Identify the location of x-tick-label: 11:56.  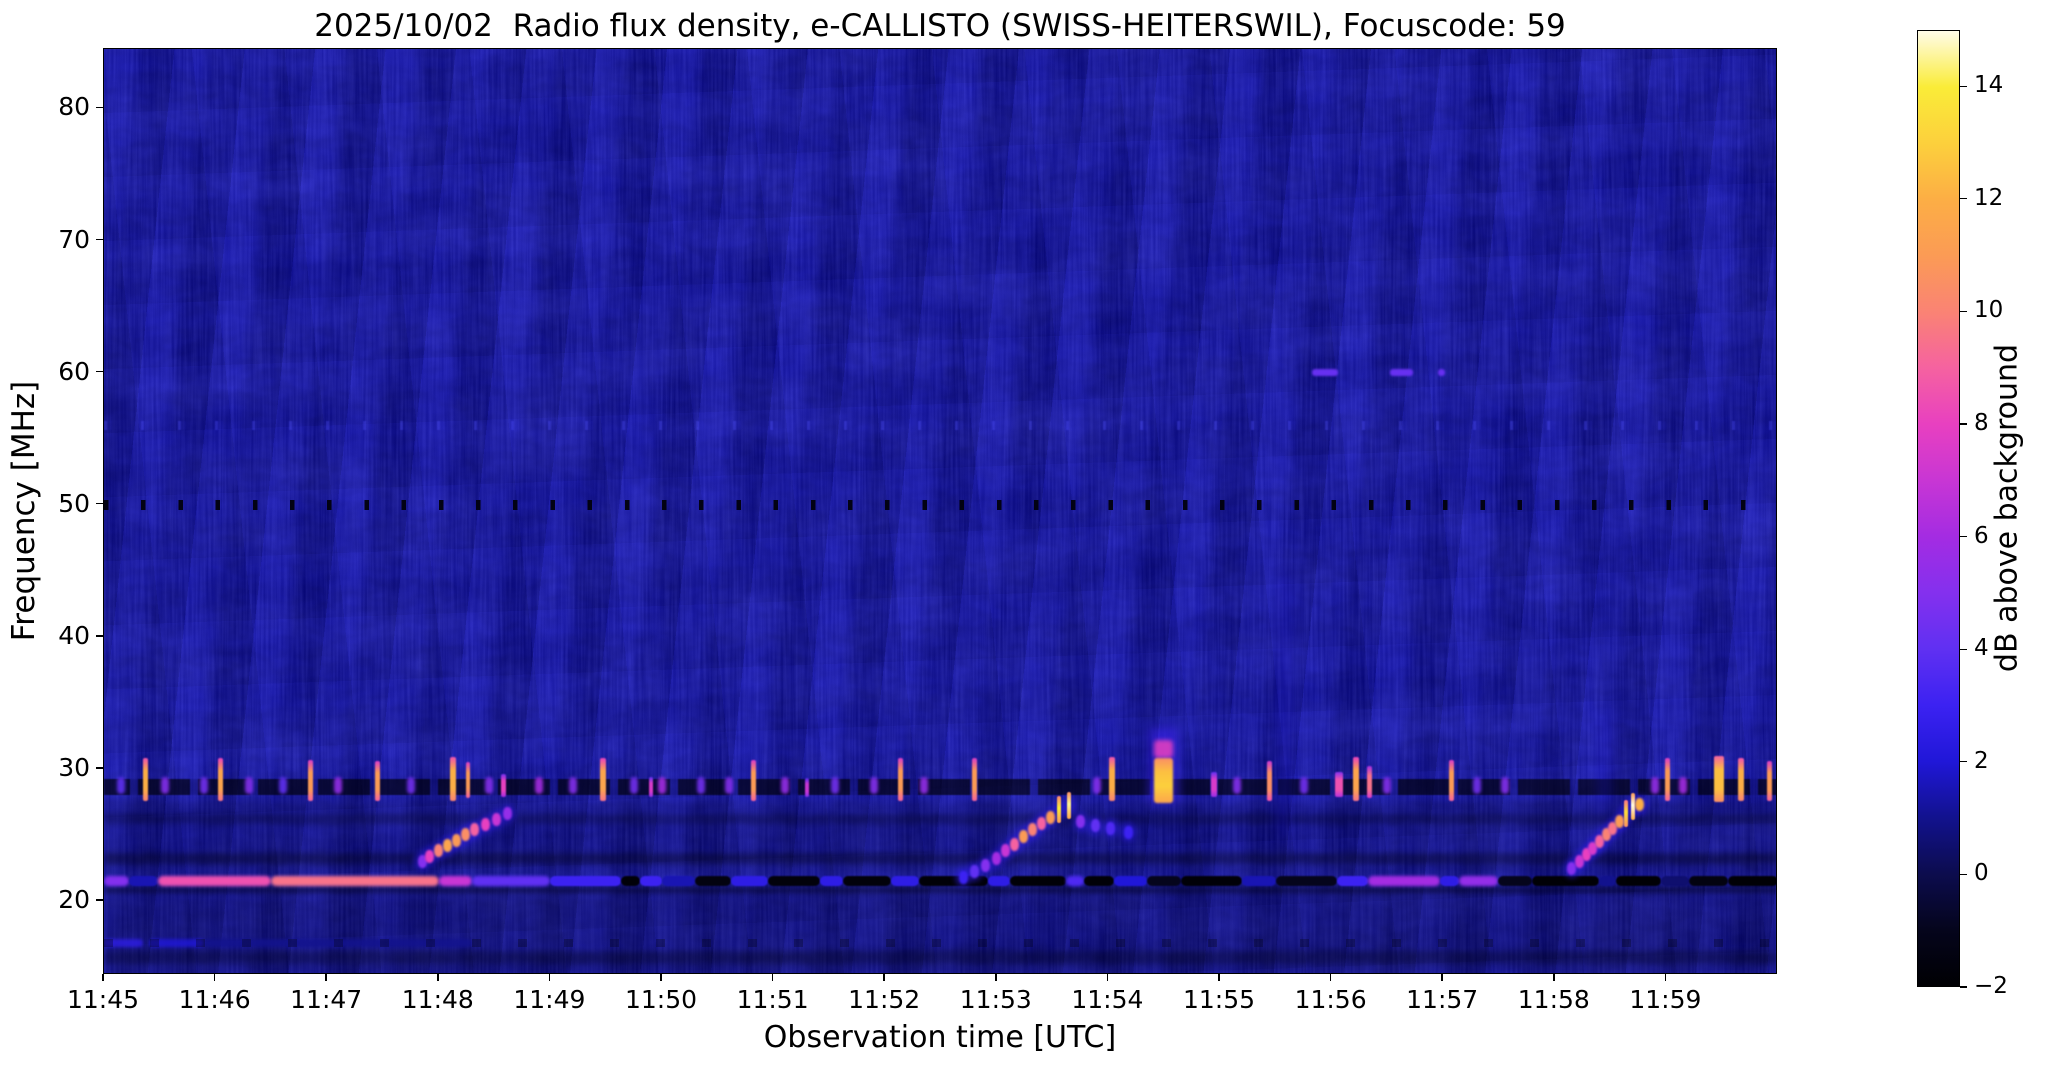
(1330, 999).